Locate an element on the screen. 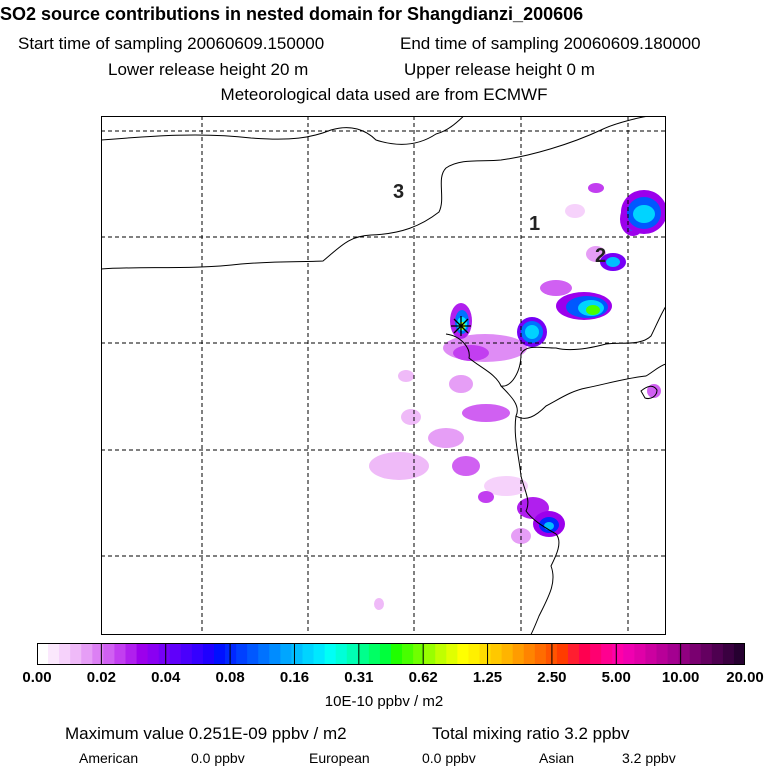  max-value-label: Maximum value 0.251E-09 ppbv / m2 is located at coordinates (206, 733).